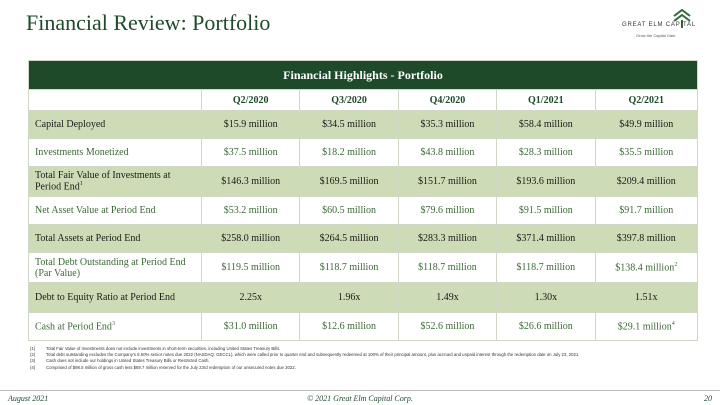  Describe the element at coordinates (545, 124) in the screenshot. I see `cell-value: $58.4 million` at that location.